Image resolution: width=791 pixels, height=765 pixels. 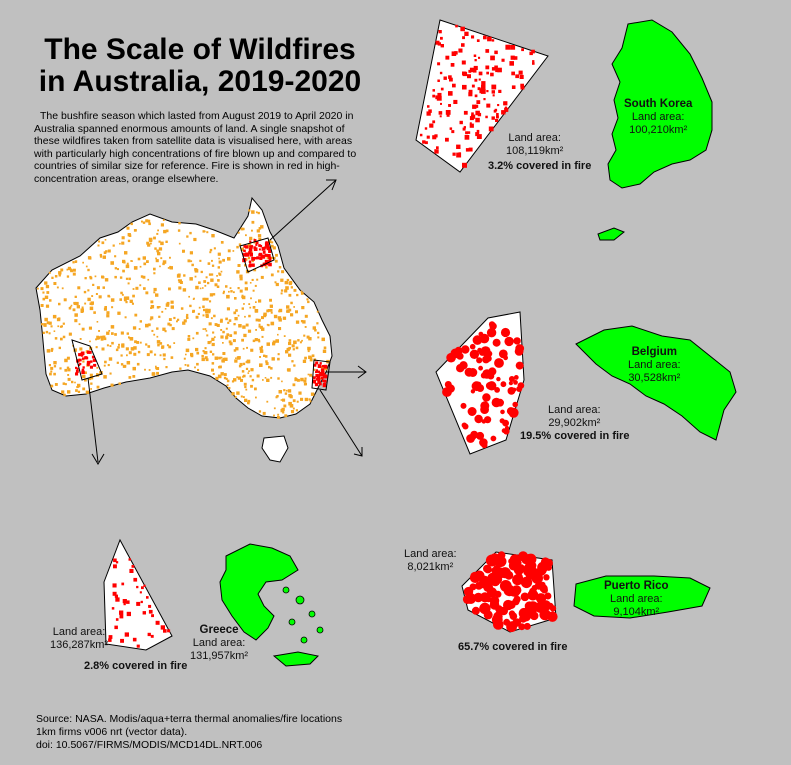 I want to click on belgium-covered-percent: 19.5% covered in fire, so click(x=575, y=436).